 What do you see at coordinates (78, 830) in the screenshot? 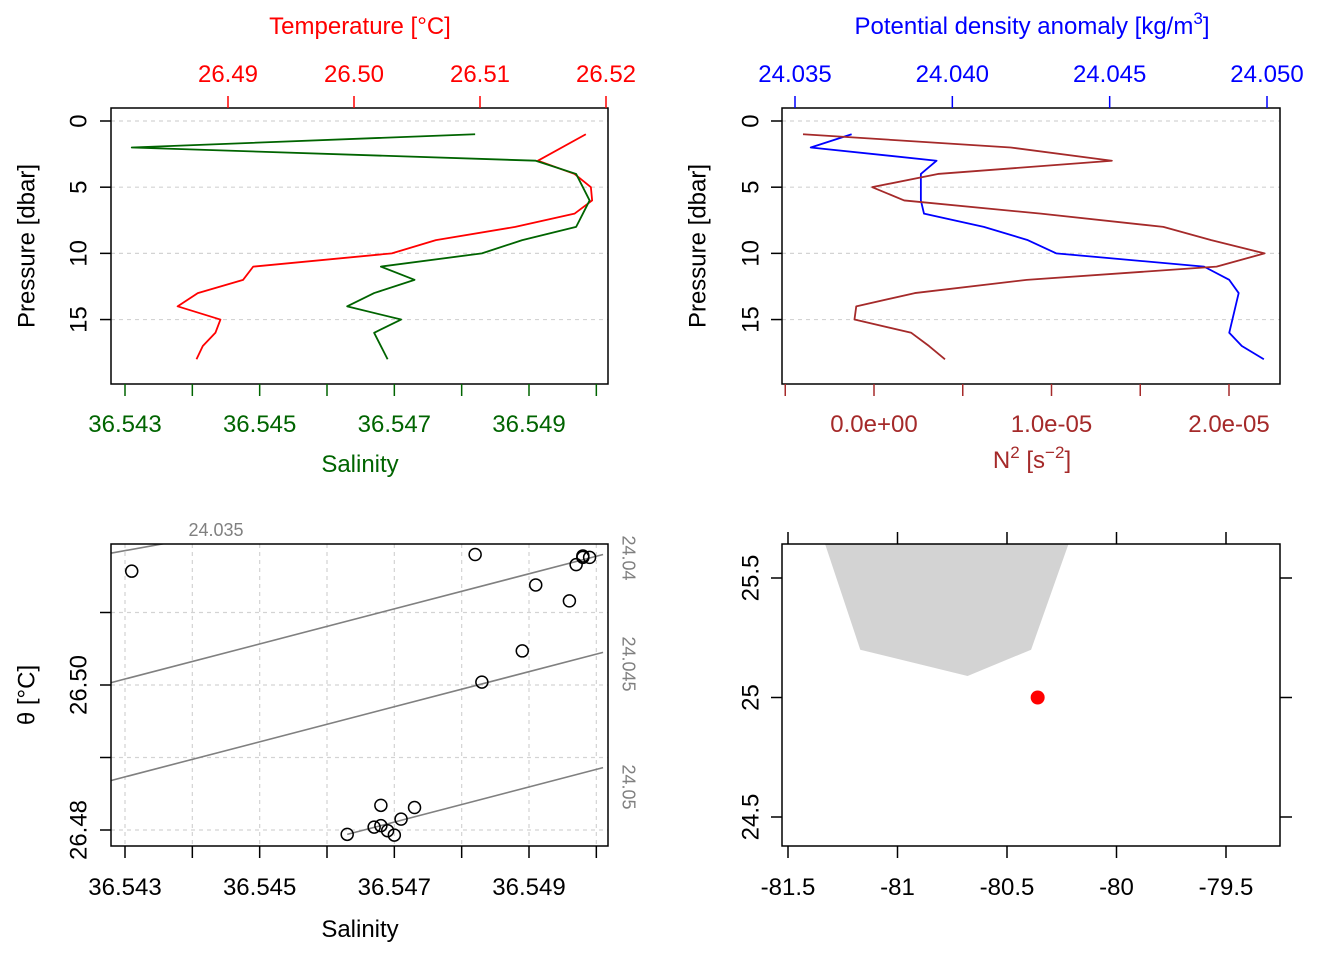
I see `y-tick-label: 26.48` at bounding box center [78, 830].